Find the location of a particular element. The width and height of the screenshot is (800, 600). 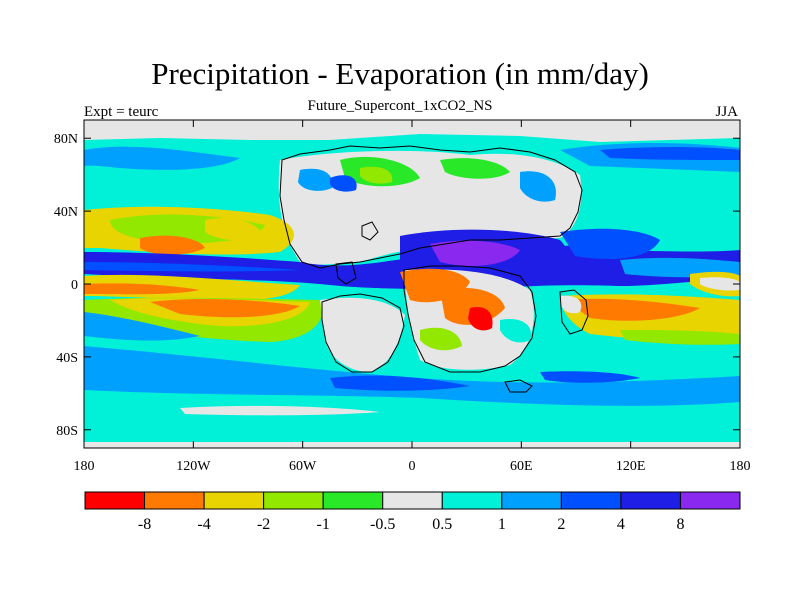

field-sp-blue is located at coordinates (142, 326).